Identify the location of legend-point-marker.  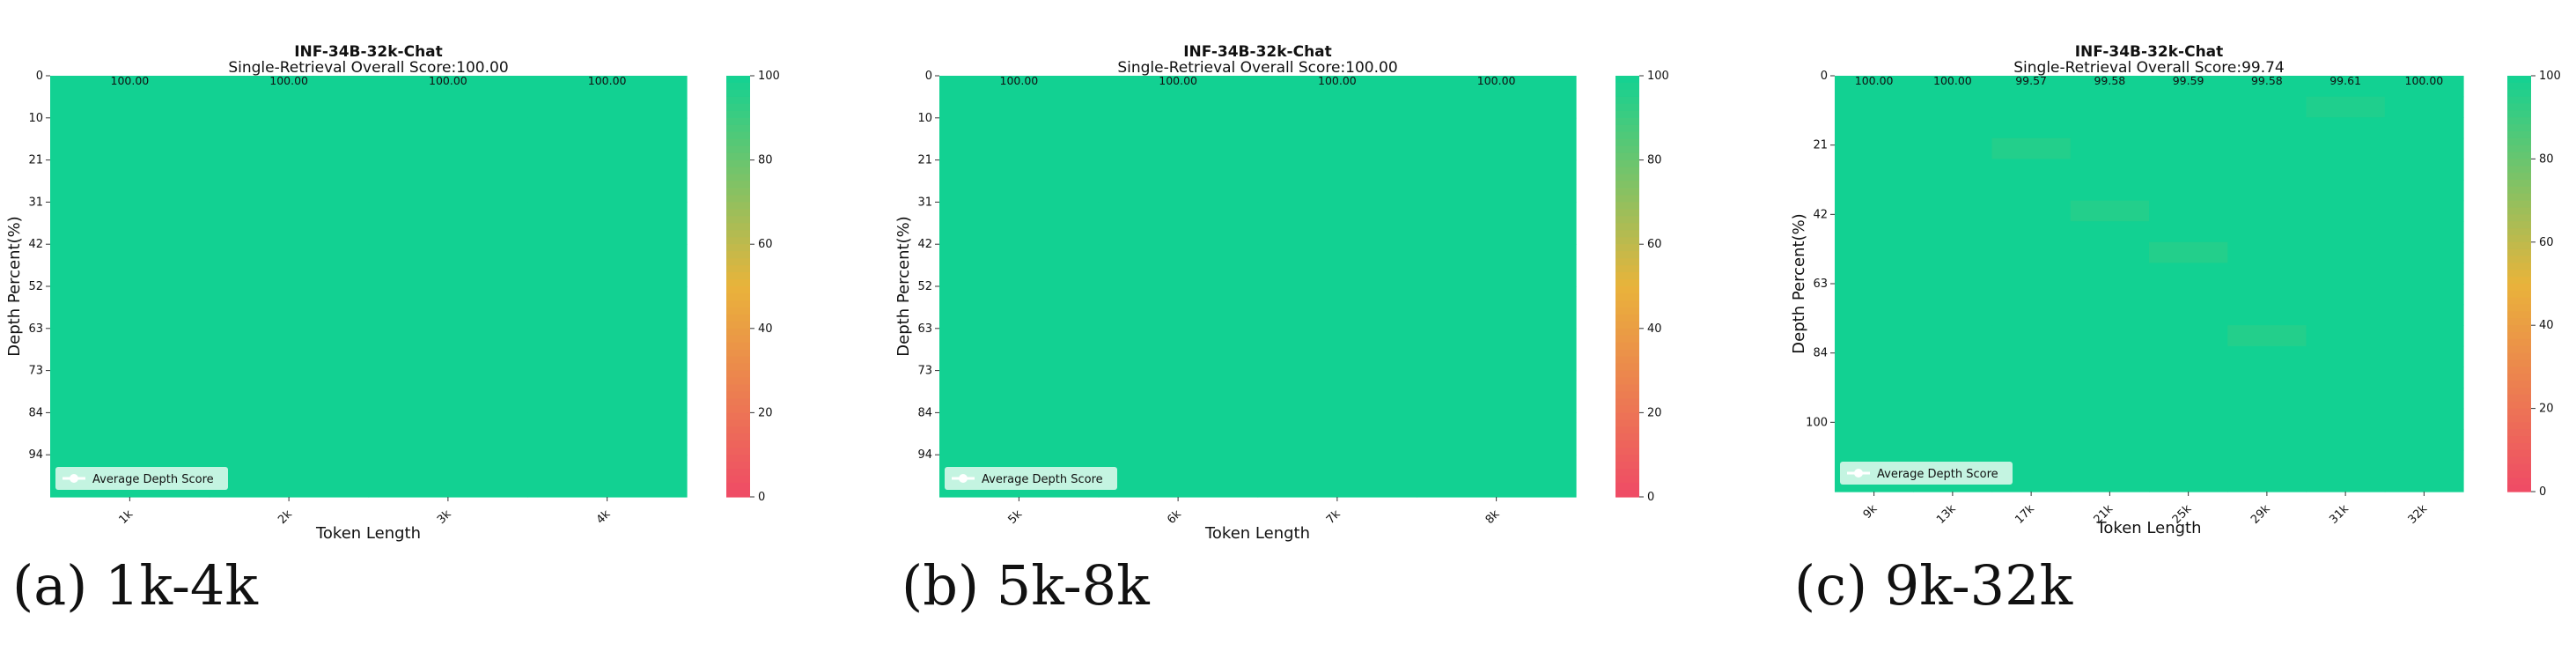
(1859, 473).